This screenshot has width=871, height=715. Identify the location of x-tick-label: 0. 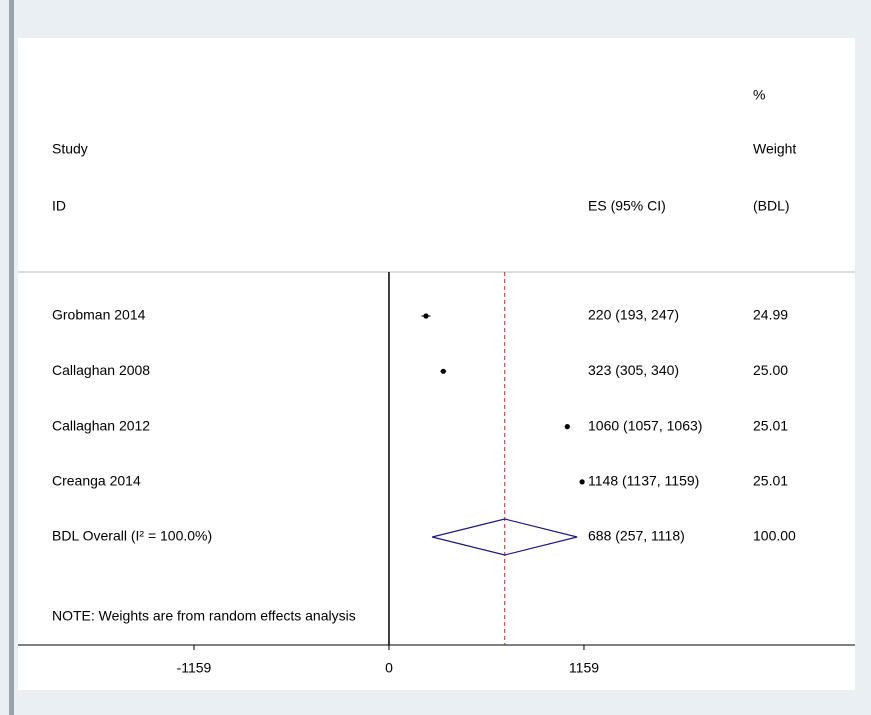
(389, 668).